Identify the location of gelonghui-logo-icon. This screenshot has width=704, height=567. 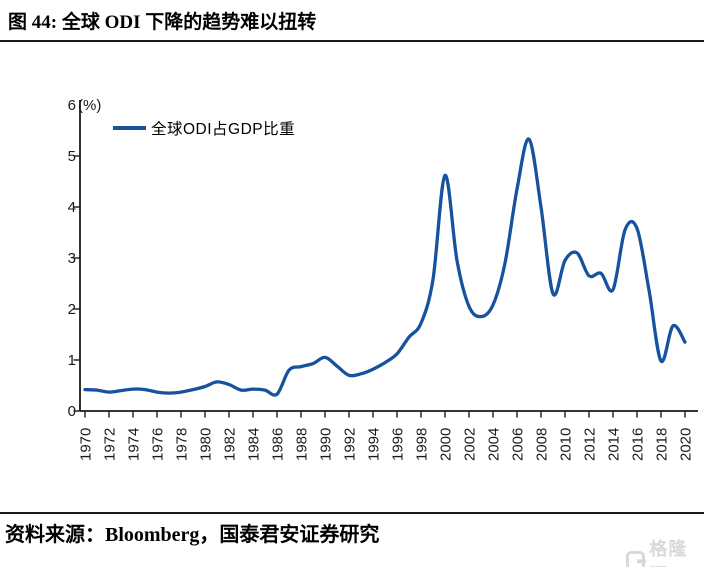
(636, 559).